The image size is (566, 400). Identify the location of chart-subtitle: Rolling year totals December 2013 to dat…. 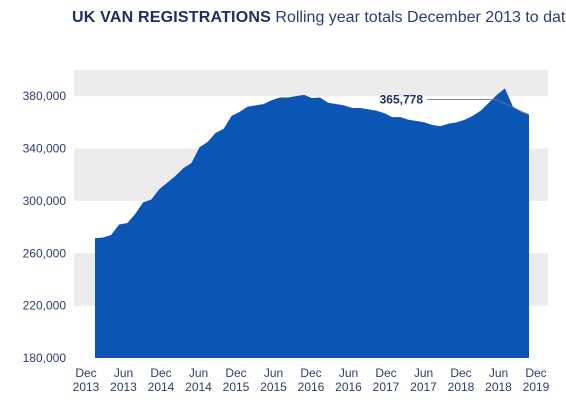
(420, 17).